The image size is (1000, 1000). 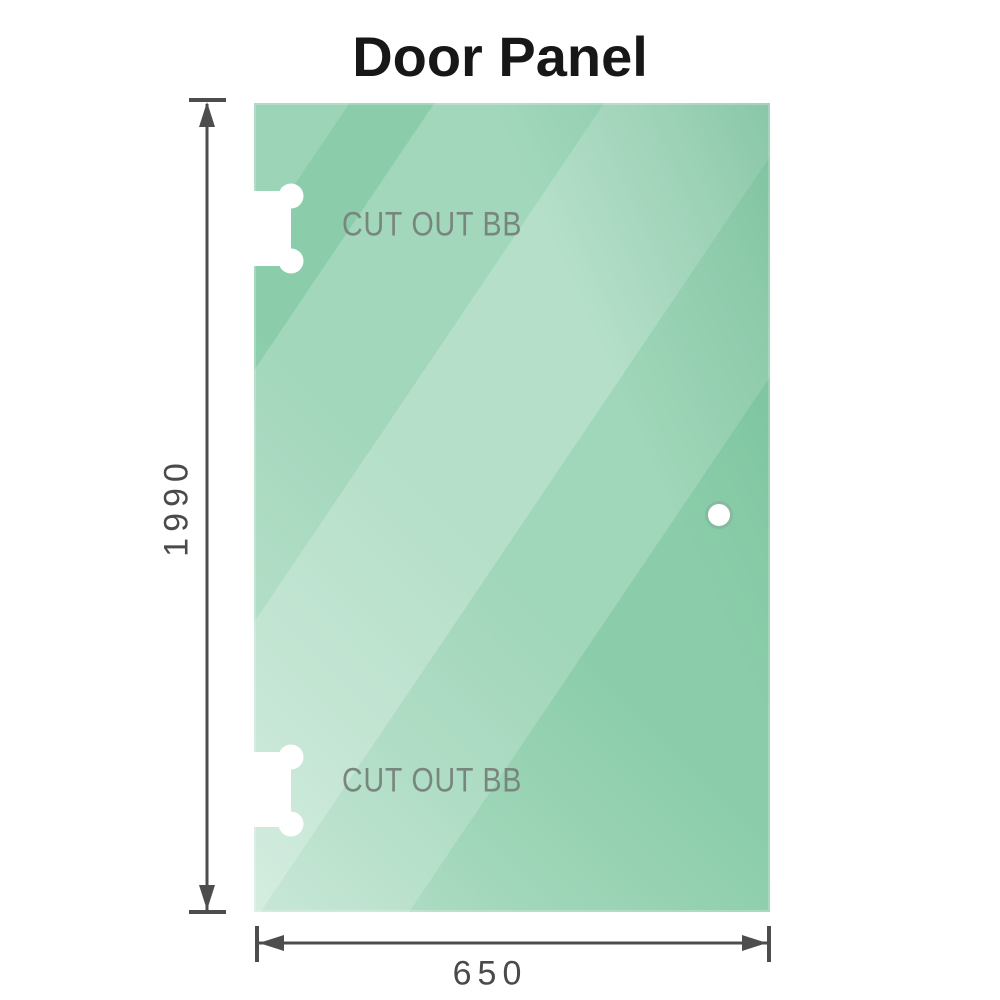 I want to click on page-title: Door Panel, so click(x=500, y=56).